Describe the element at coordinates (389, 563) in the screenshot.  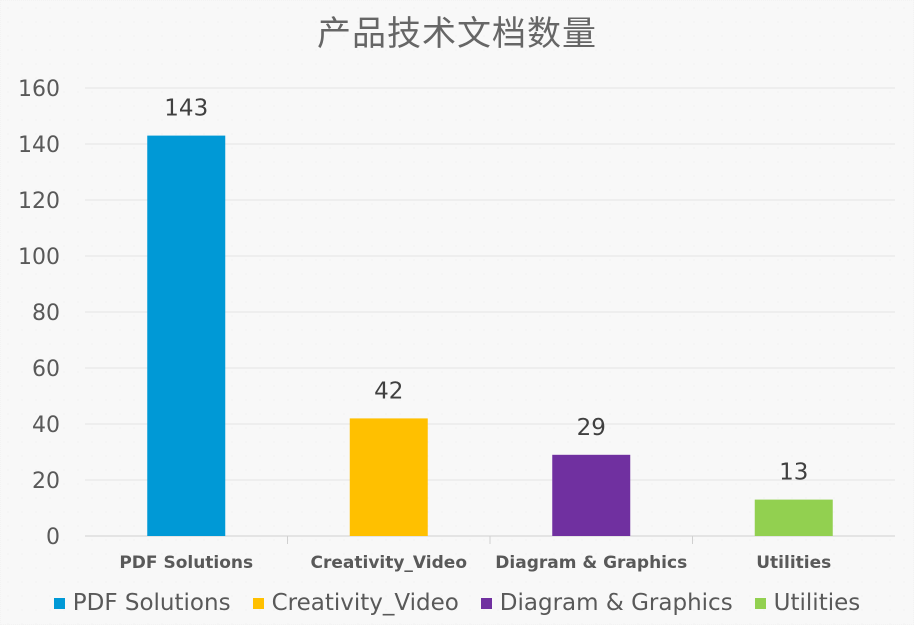
I see `x-tick-label: Creativity_Video` at that location.